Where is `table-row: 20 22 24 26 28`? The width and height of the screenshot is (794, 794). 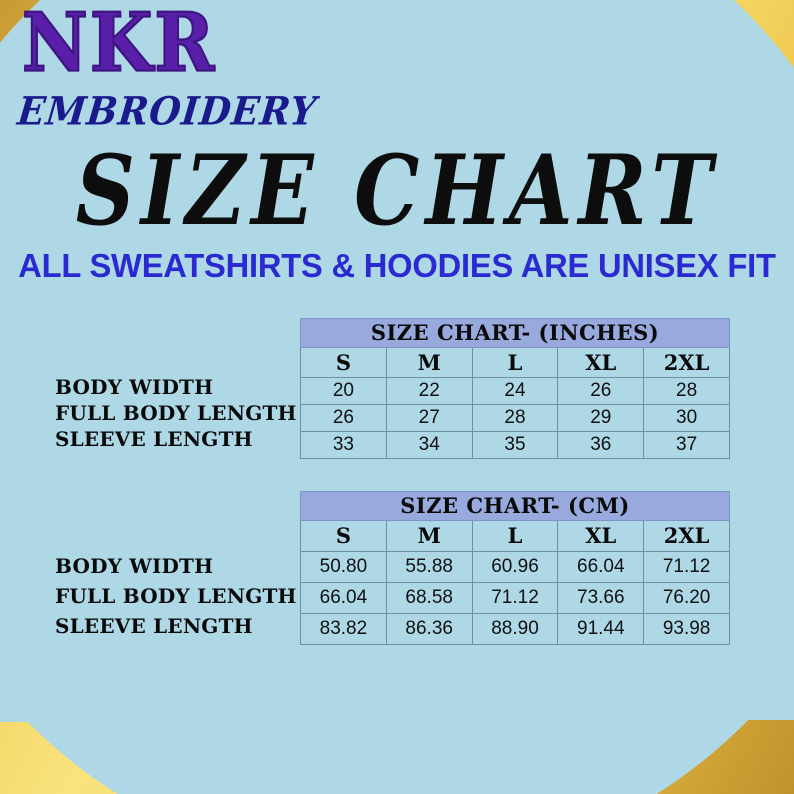 table-row: 20 22 24 26 28 is located at coordinates (515, 391).